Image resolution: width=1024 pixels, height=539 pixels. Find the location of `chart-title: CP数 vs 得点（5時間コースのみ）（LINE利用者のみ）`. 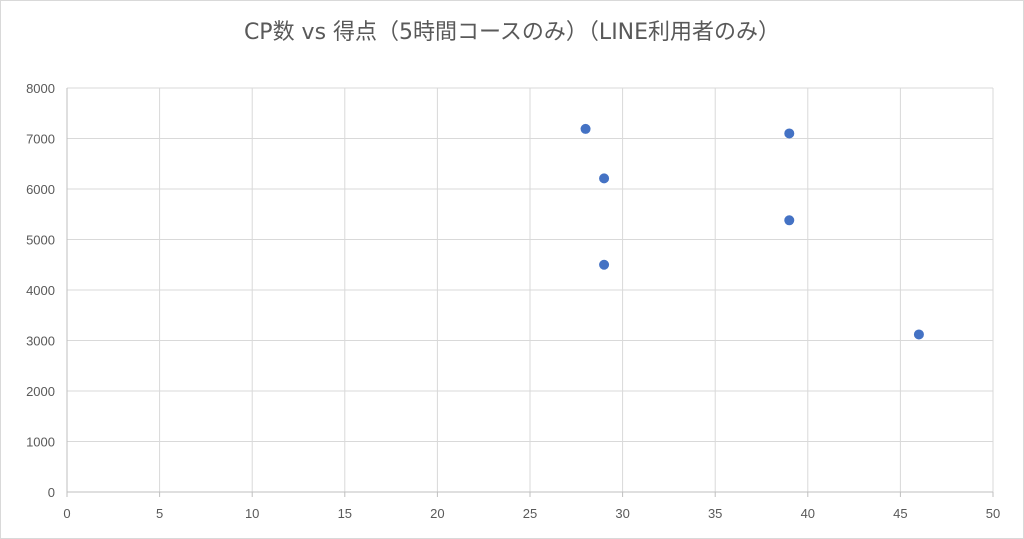

chart-title: CP数 vs 得点（5時間コースのみ）（LINE利用者のみ） is located at coordinates (512, 32).